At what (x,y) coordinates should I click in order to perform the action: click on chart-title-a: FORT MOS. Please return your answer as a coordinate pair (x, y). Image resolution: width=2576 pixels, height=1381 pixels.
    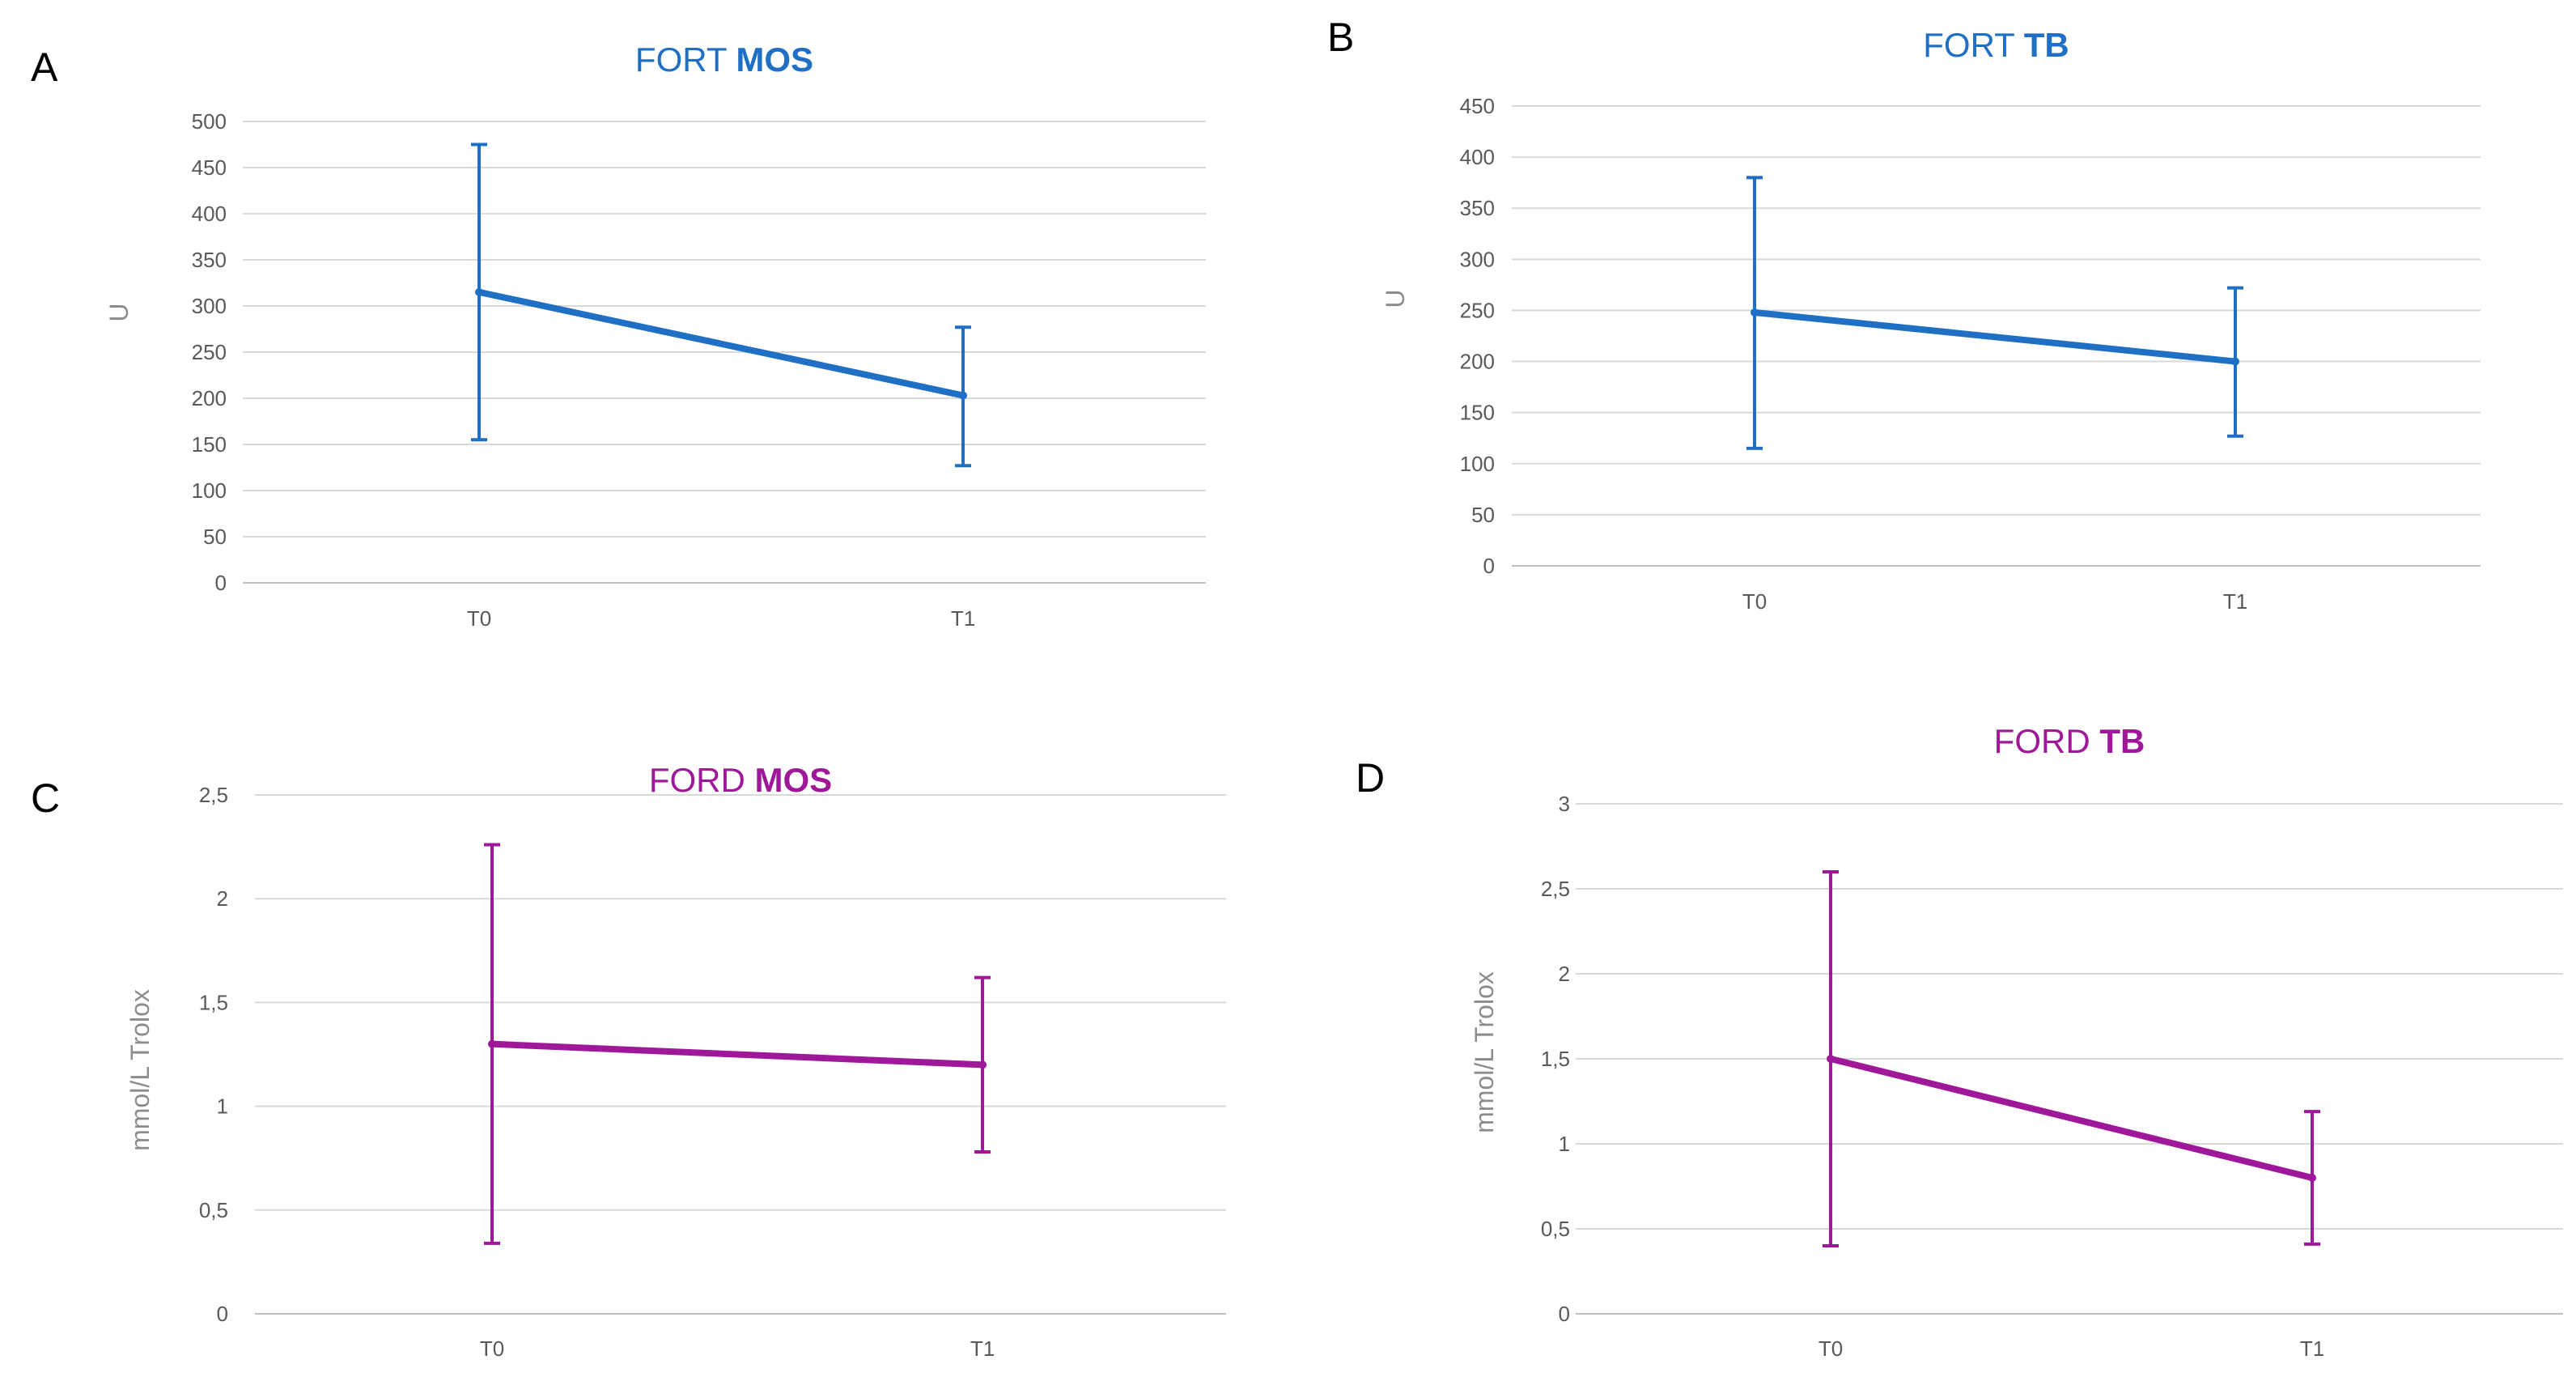
    Looking at the image, I should click on (724, 59).